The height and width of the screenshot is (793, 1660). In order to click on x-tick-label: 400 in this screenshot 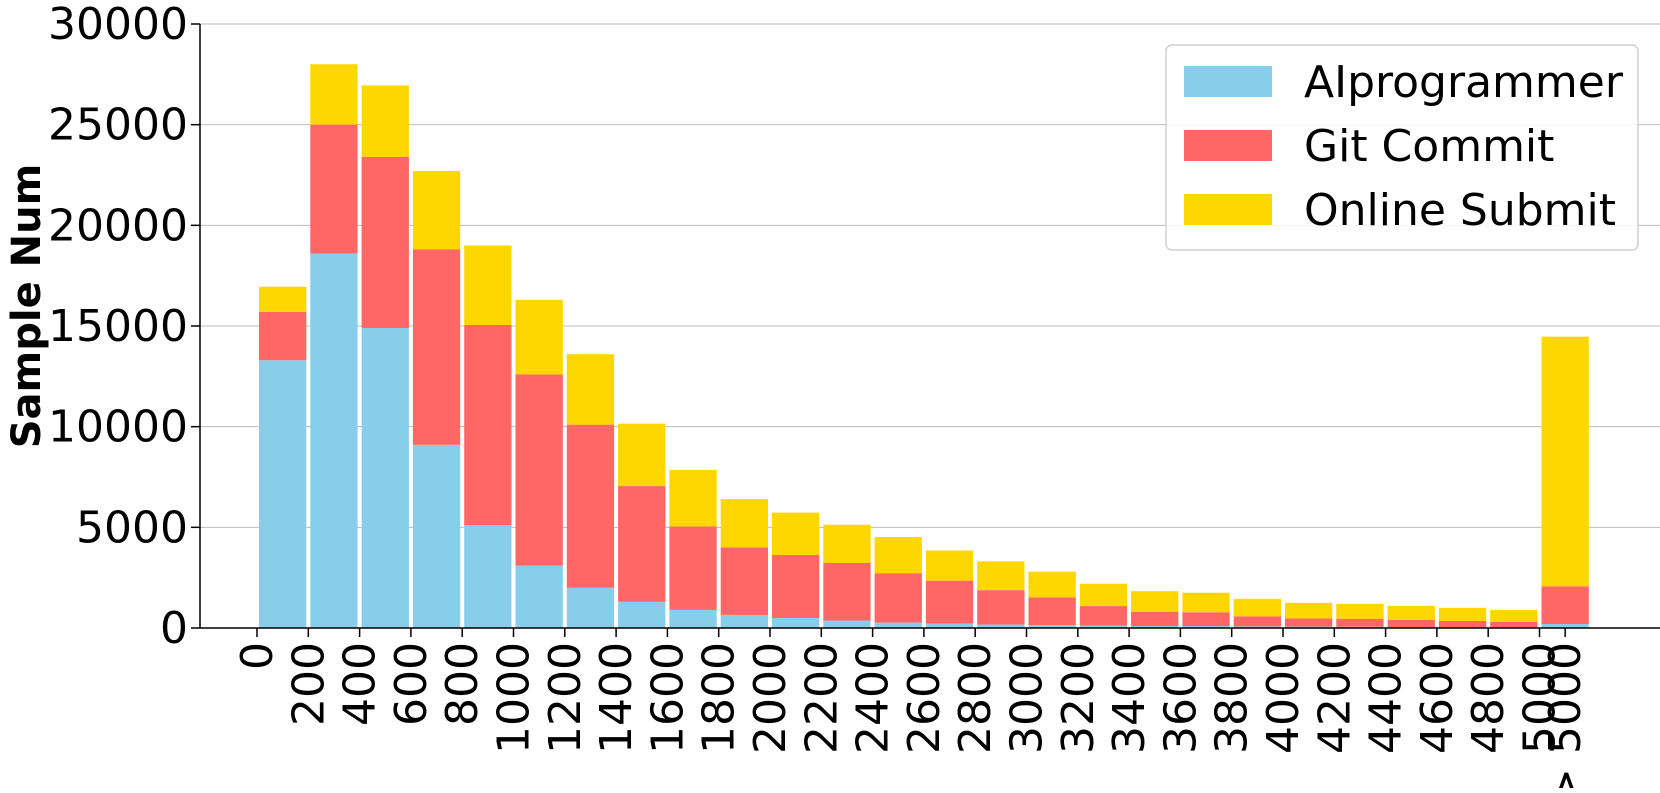, I will do `click(360, 684)`.